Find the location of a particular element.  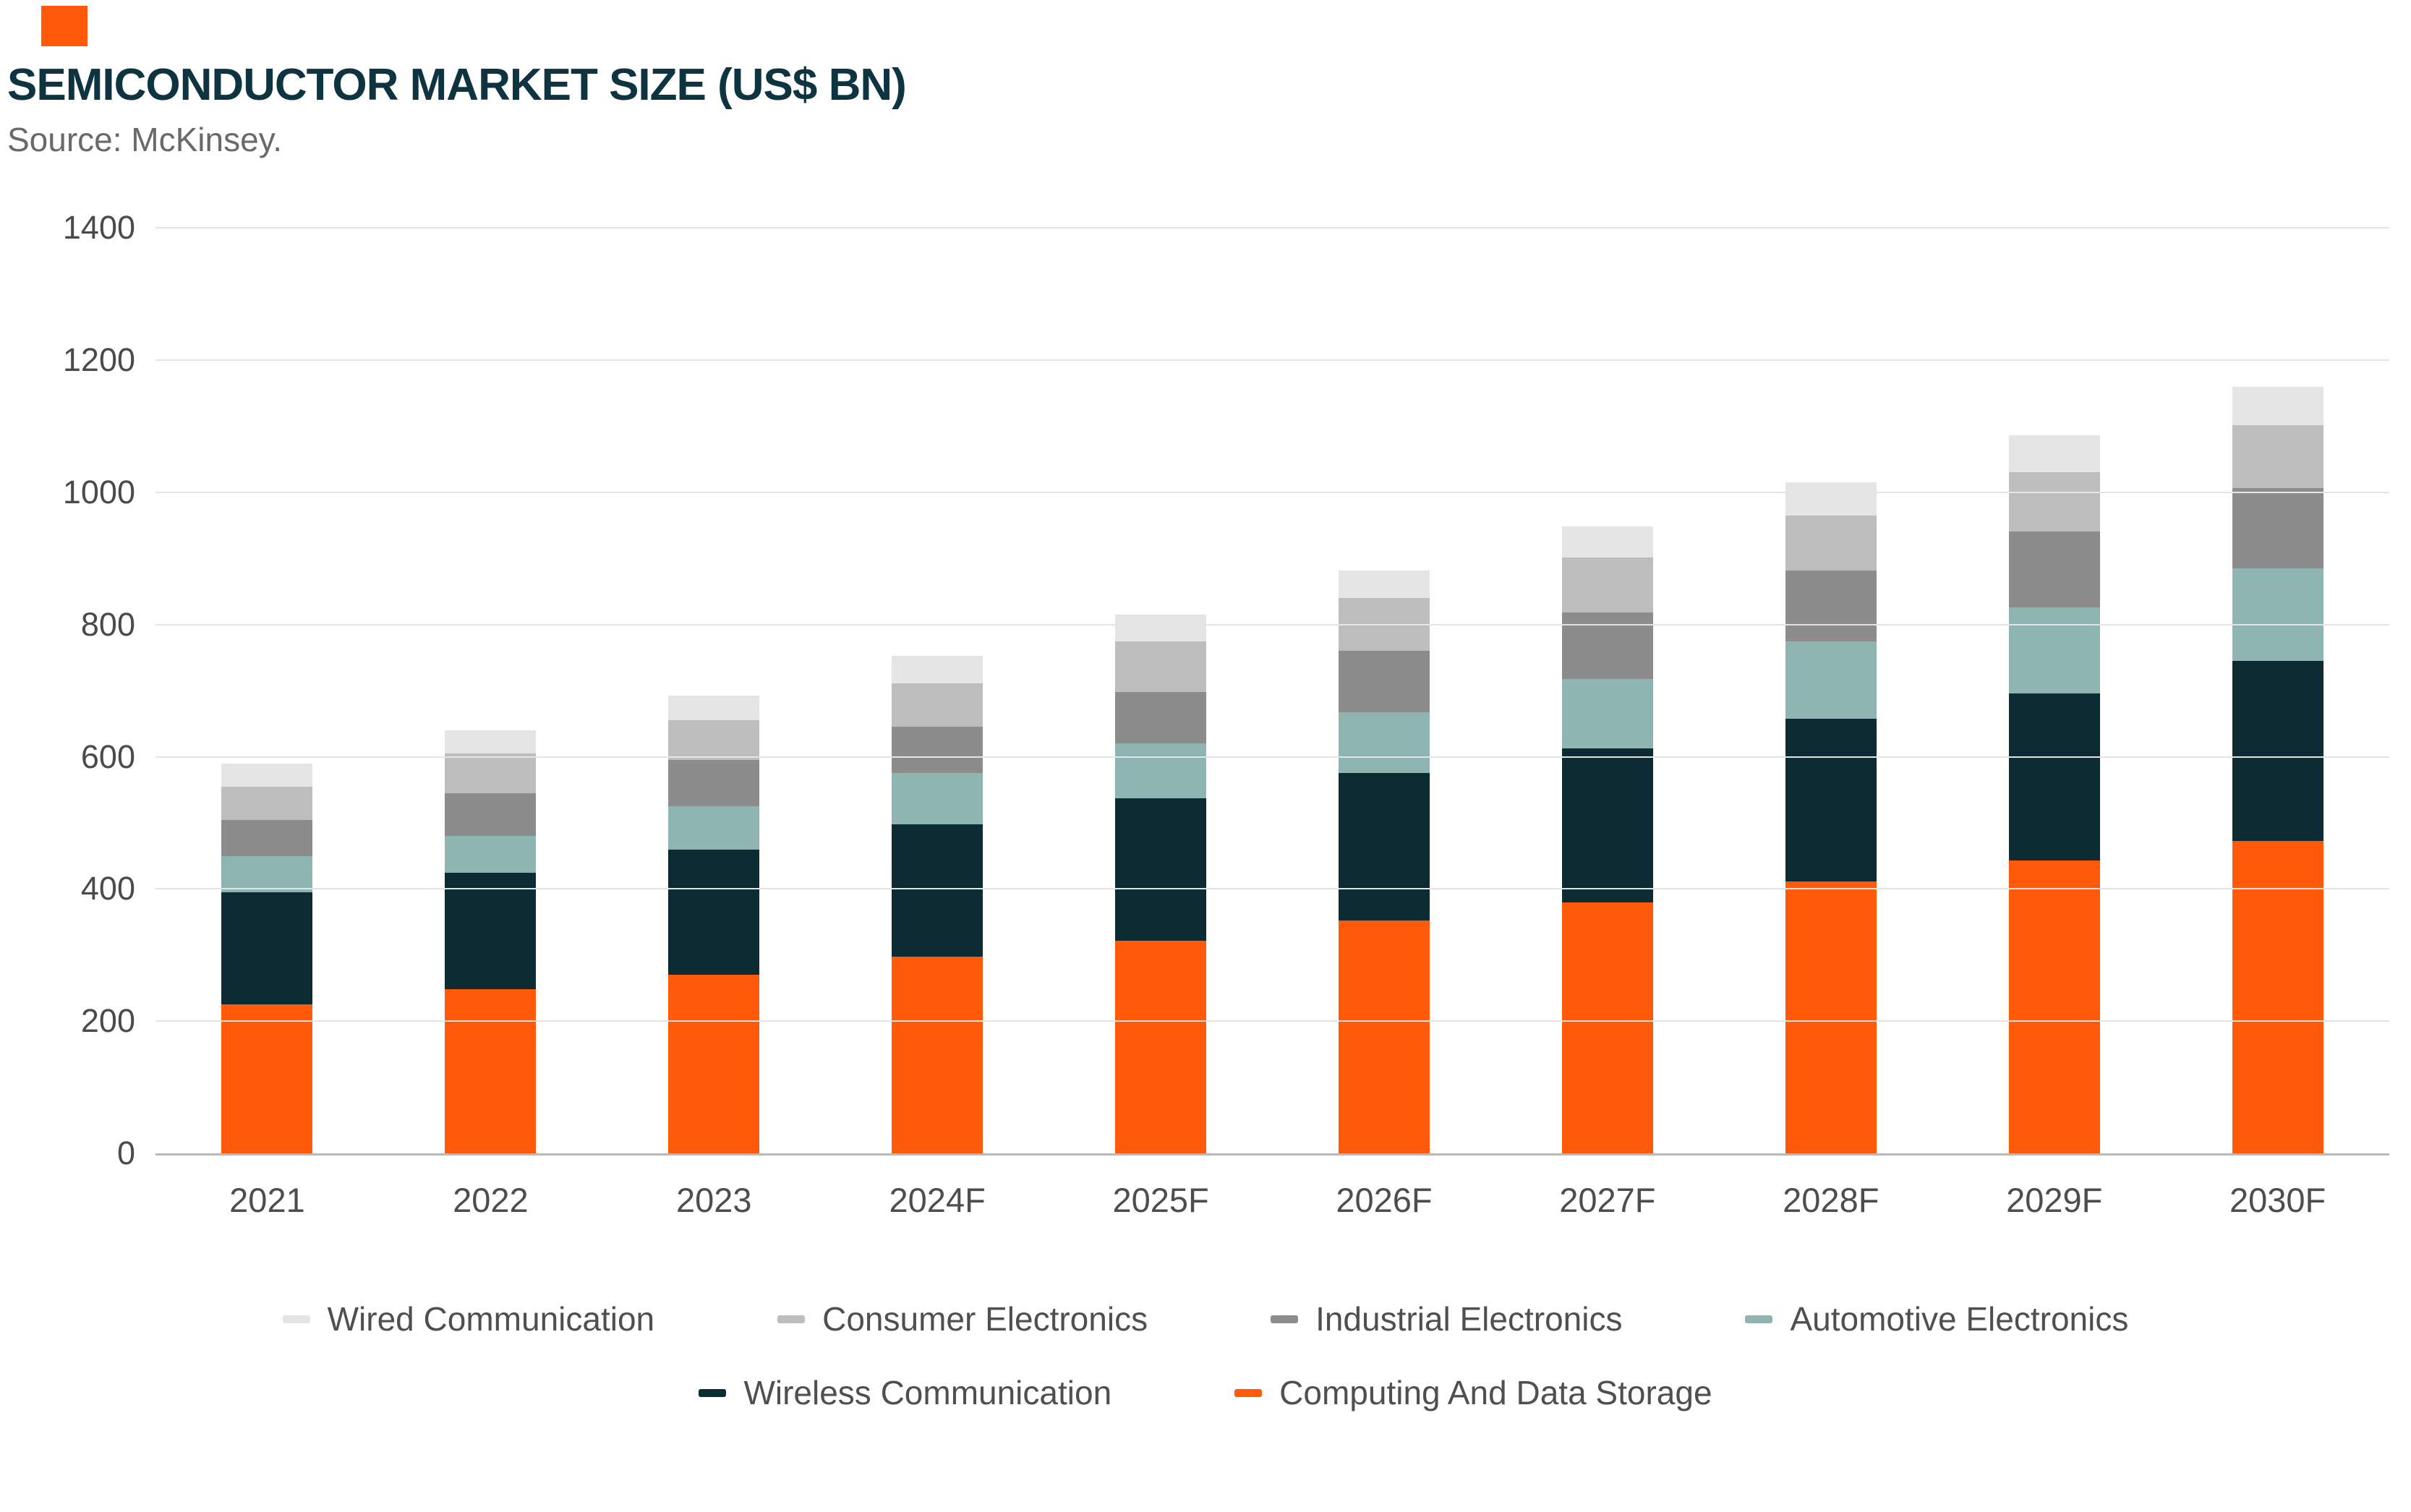

legend-label: Computing And Data Storage is located at coordinates (1496, 1393).